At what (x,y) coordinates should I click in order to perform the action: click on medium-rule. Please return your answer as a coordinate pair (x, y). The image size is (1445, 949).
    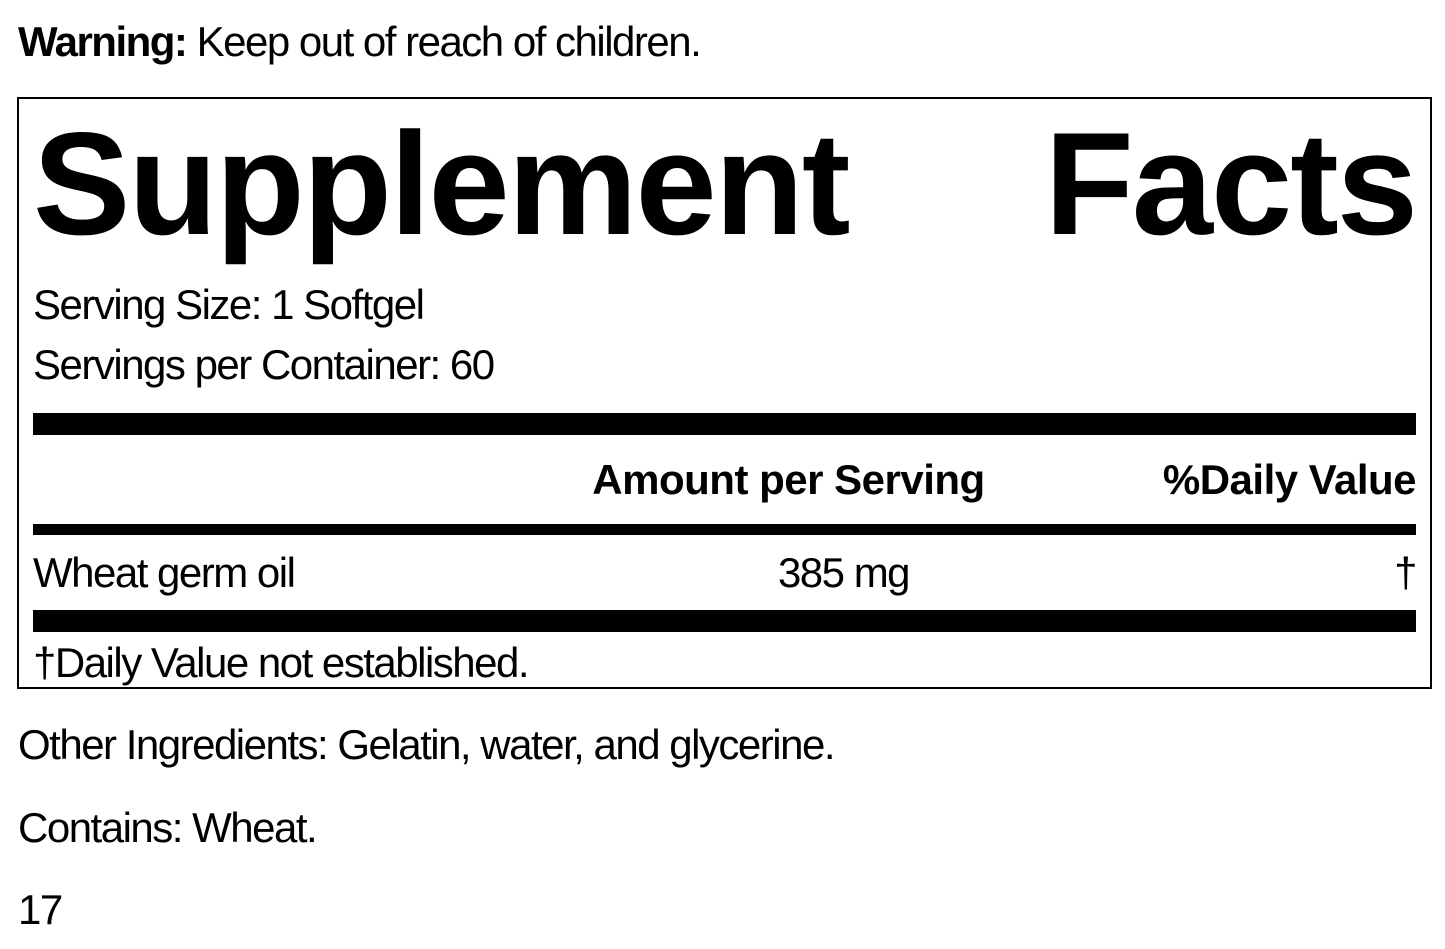
    Looking at the image, I should click on (724, 529).